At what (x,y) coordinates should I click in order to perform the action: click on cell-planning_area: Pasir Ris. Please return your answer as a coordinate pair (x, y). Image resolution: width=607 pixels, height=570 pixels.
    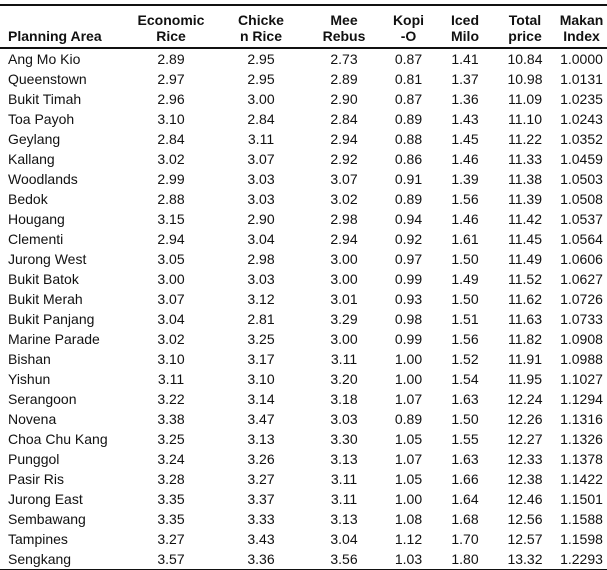
    Looking at the image, I should click on (36, 479).